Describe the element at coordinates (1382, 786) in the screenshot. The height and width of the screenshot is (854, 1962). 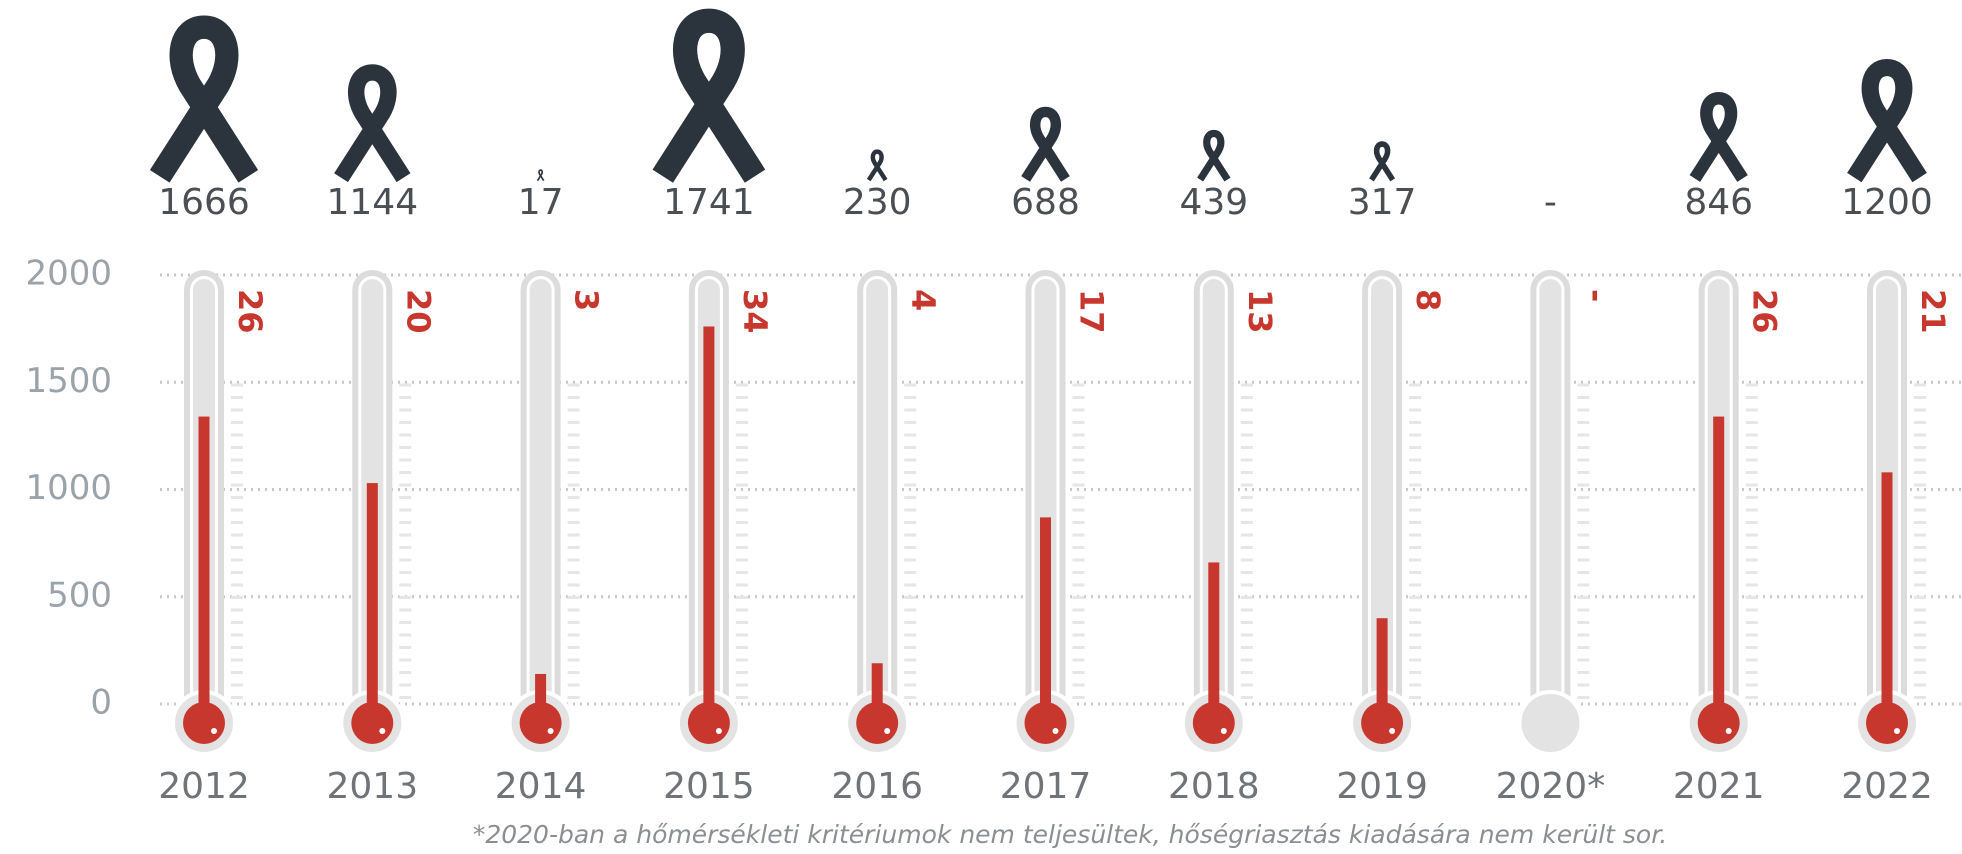
I see `x-tick-label: 2019` at that location.